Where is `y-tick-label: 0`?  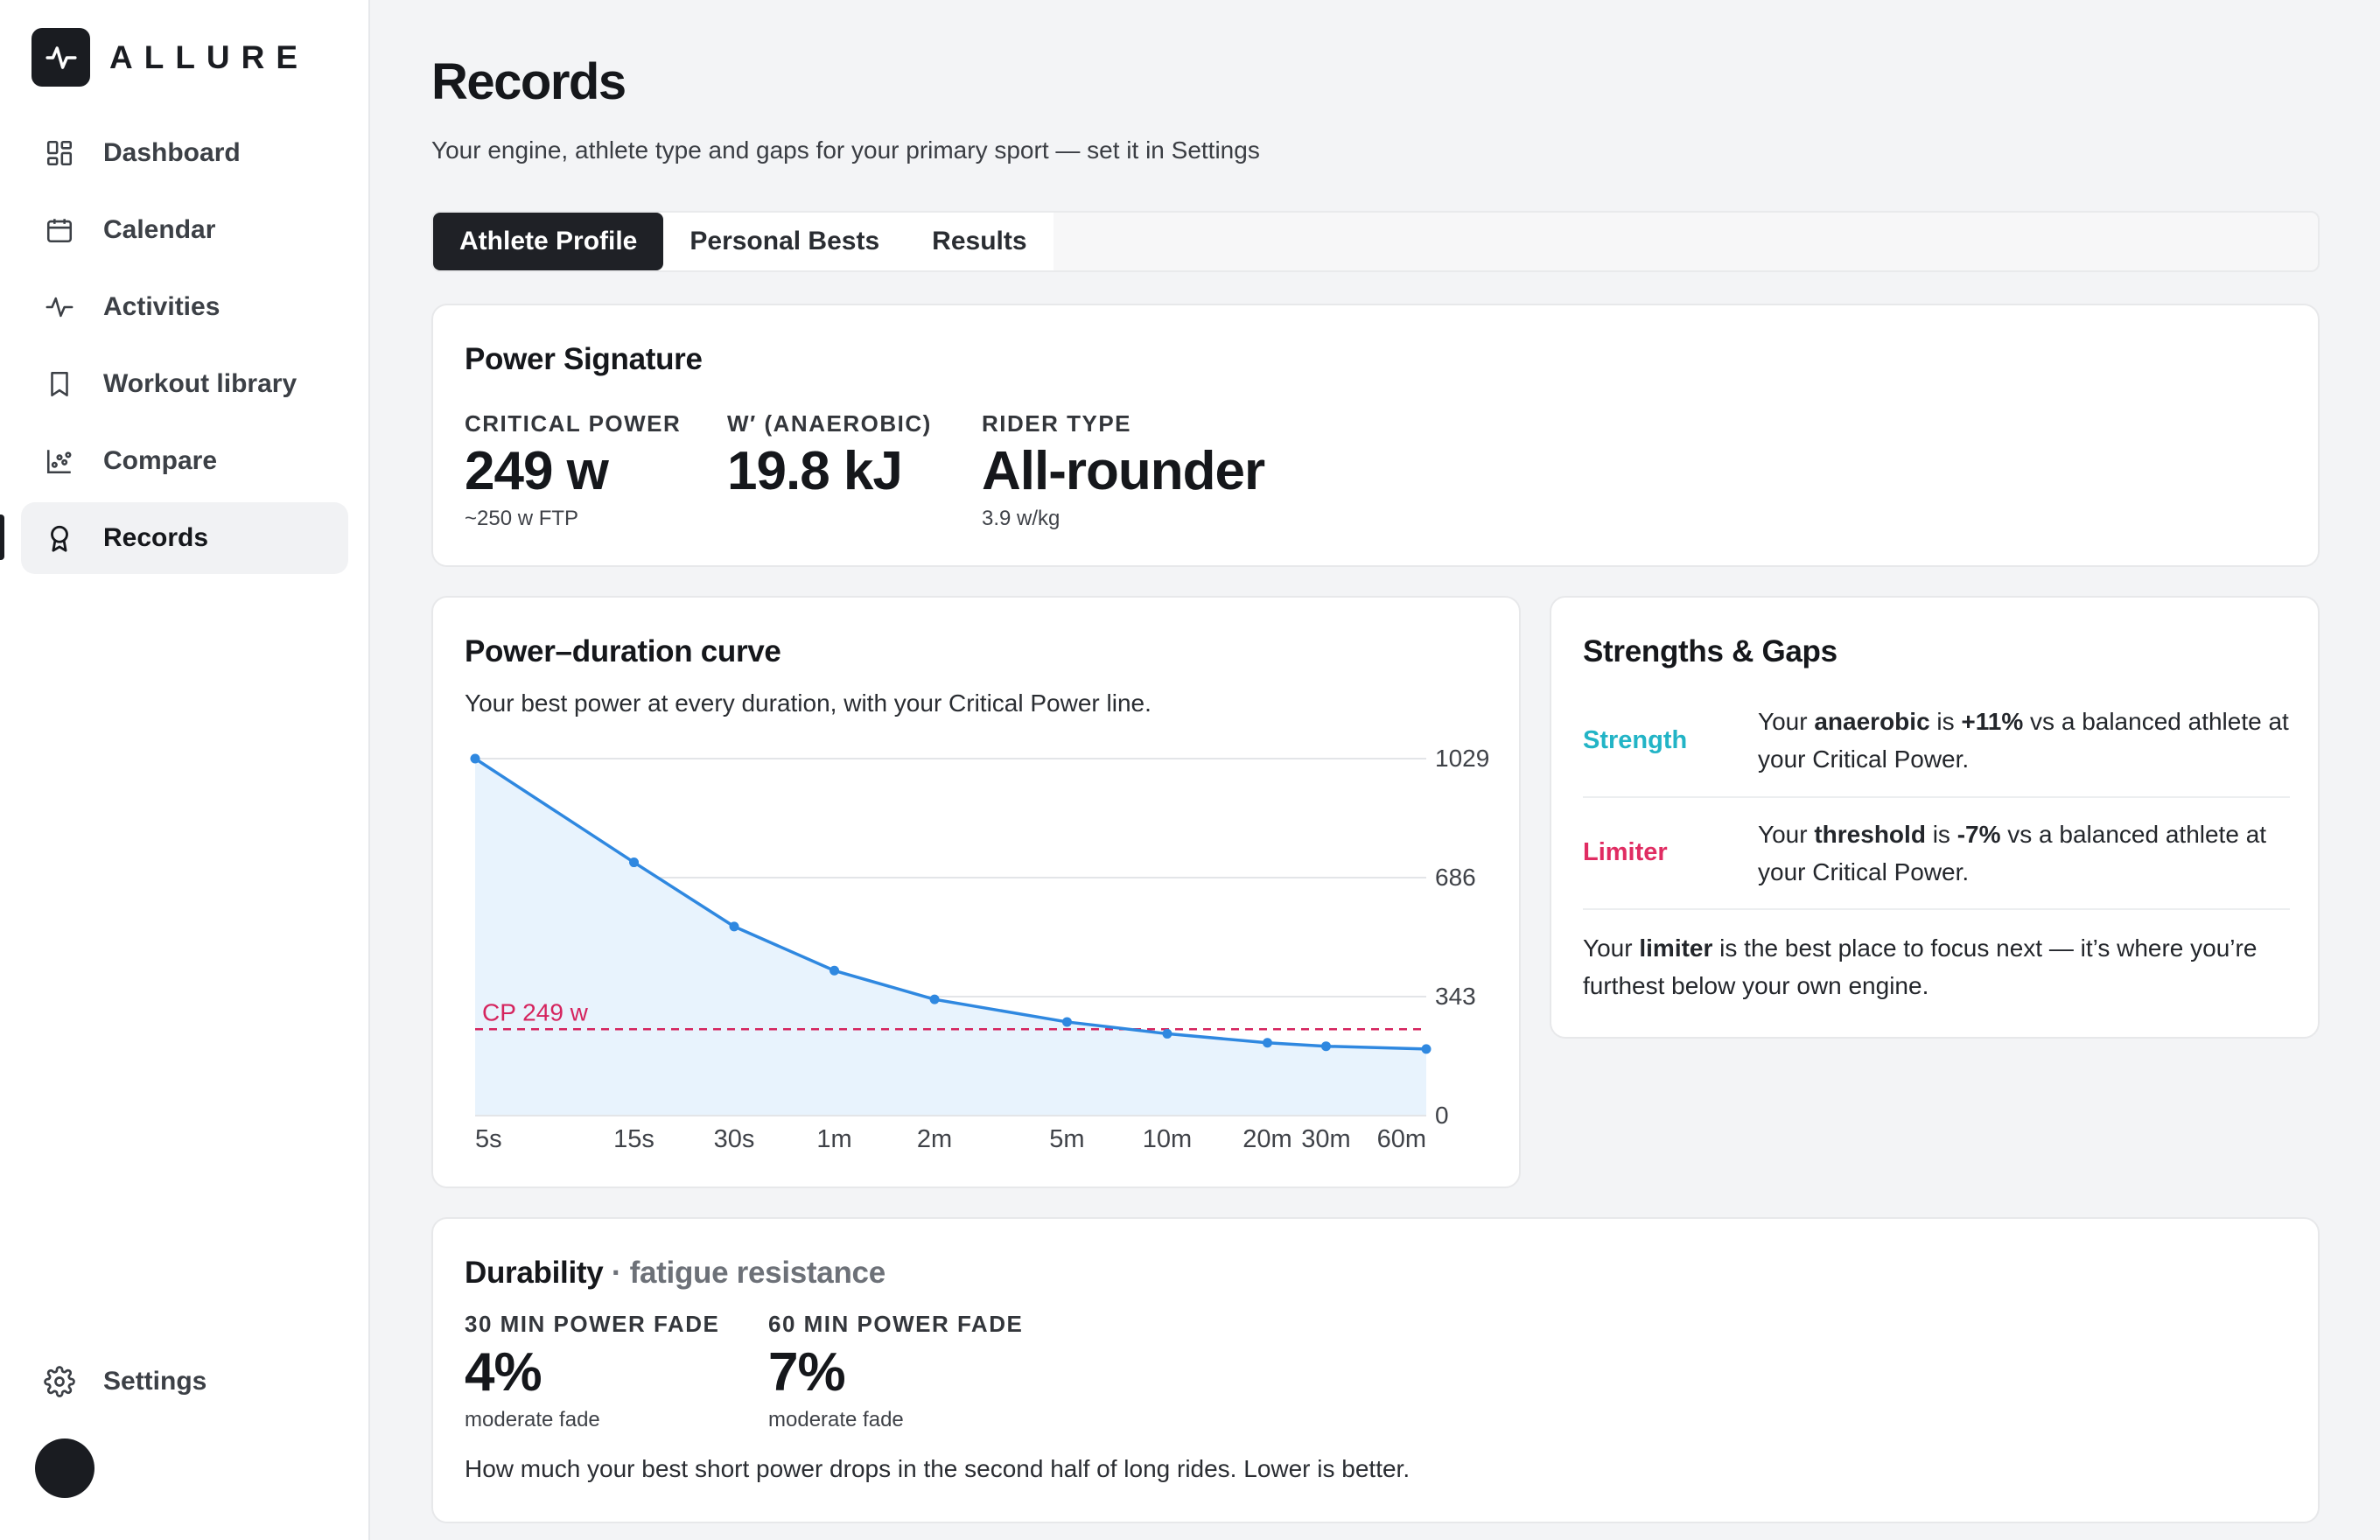 y-tick-label: 0 is located at coordinates (1442, 1115).